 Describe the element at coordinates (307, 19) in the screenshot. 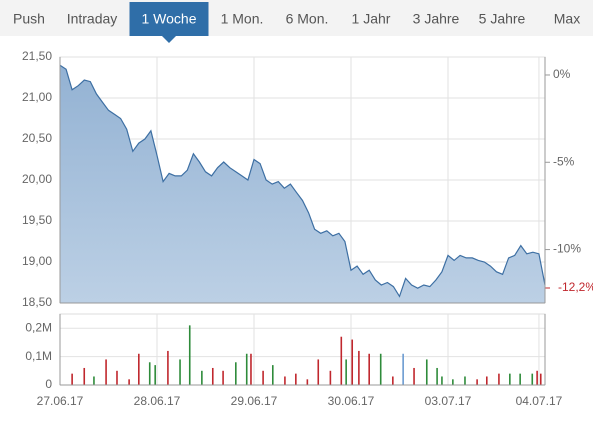

I see `tab: 6 Mon.` at that location.